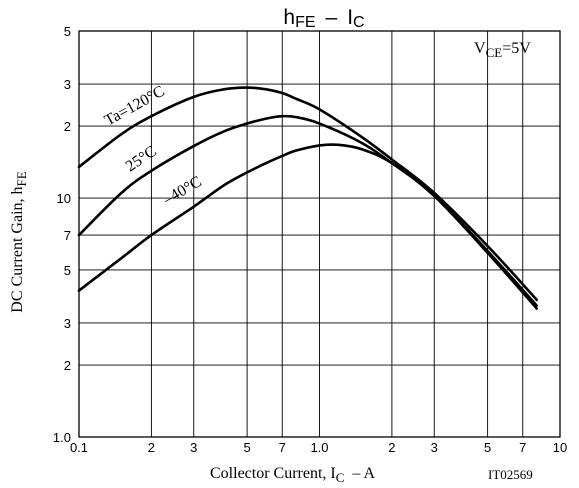 This screenshot has height=488, width=579. I want to click on x-label-pre: Collector Current, I, so click(273, 473).